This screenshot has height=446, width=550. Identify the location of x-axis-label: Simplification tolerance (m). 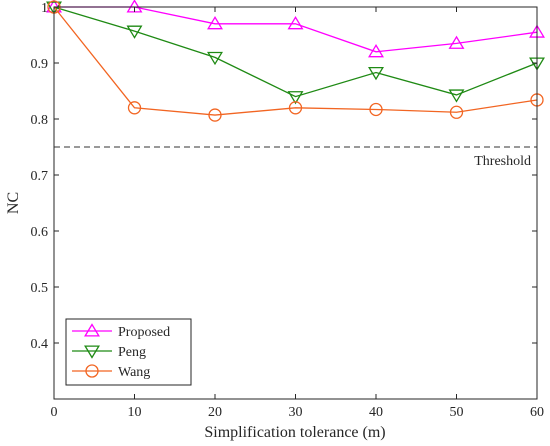
(294, 432).